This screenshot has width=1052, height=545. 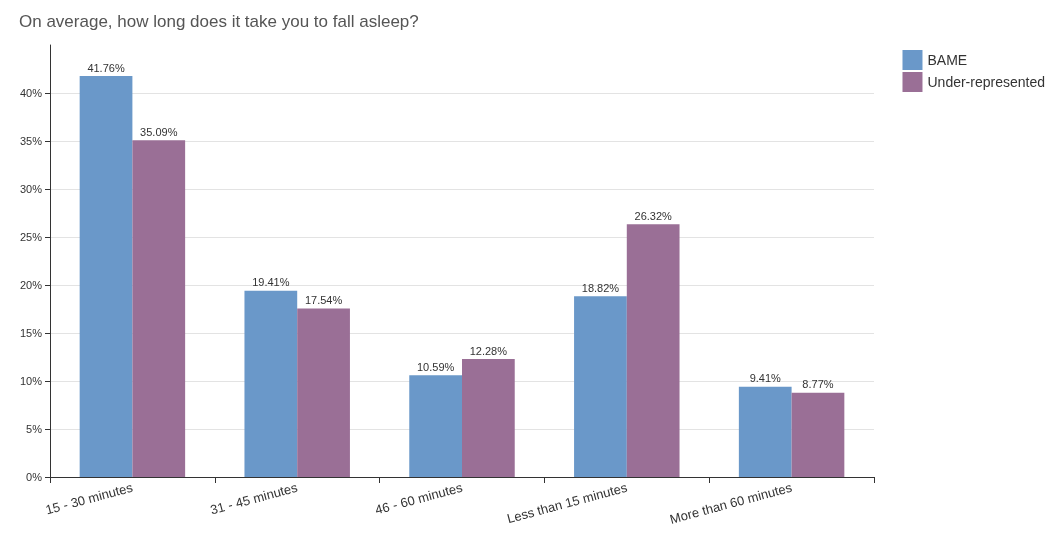 I want to click on data-label: 8.77%, so click(x=818, y=384).